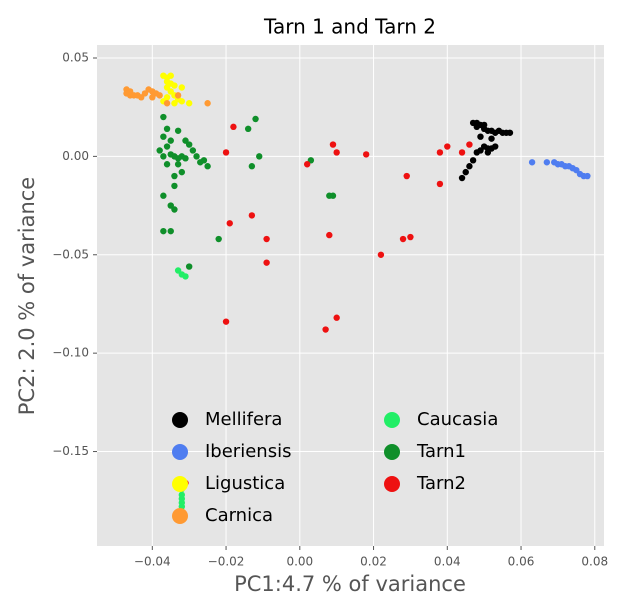  Describe the element at coordinates (70, 254) in the screenshot. I see `y-tick-label: −0.05` at that location.